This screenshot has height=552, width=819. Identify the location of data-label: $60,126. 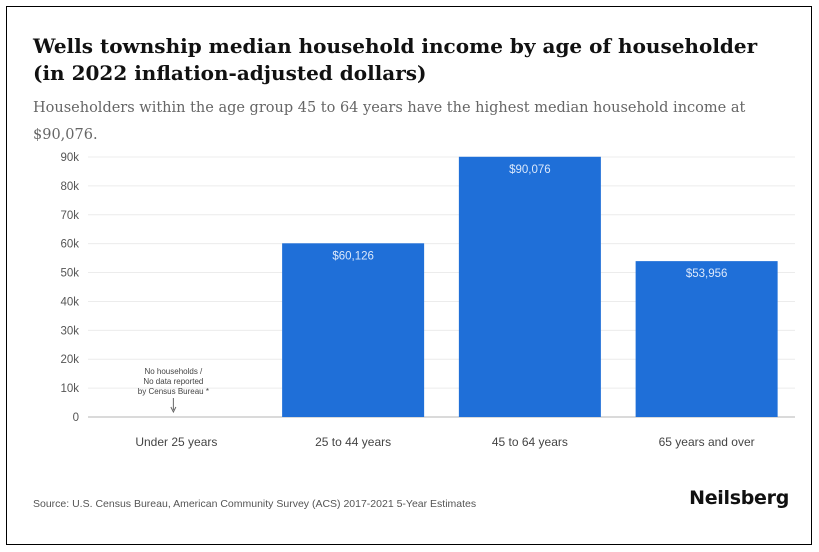
(353, 256).